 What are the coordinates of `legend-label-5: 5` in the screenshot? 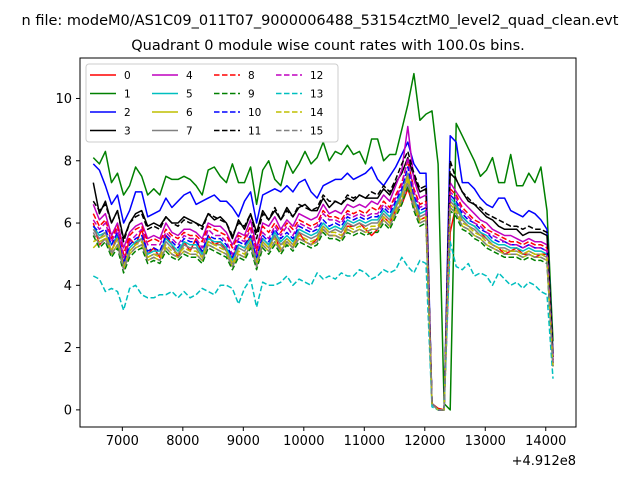 It's located at (189, 95).